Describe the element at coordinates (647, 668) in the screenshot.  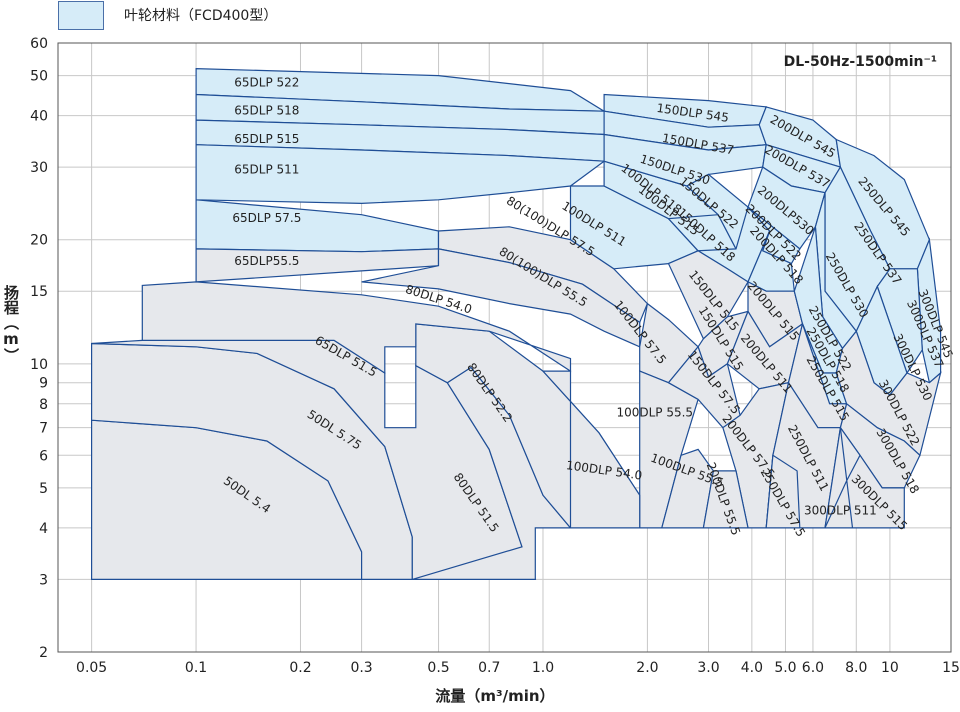
I see `x-tick-label: 2.0` at that location.